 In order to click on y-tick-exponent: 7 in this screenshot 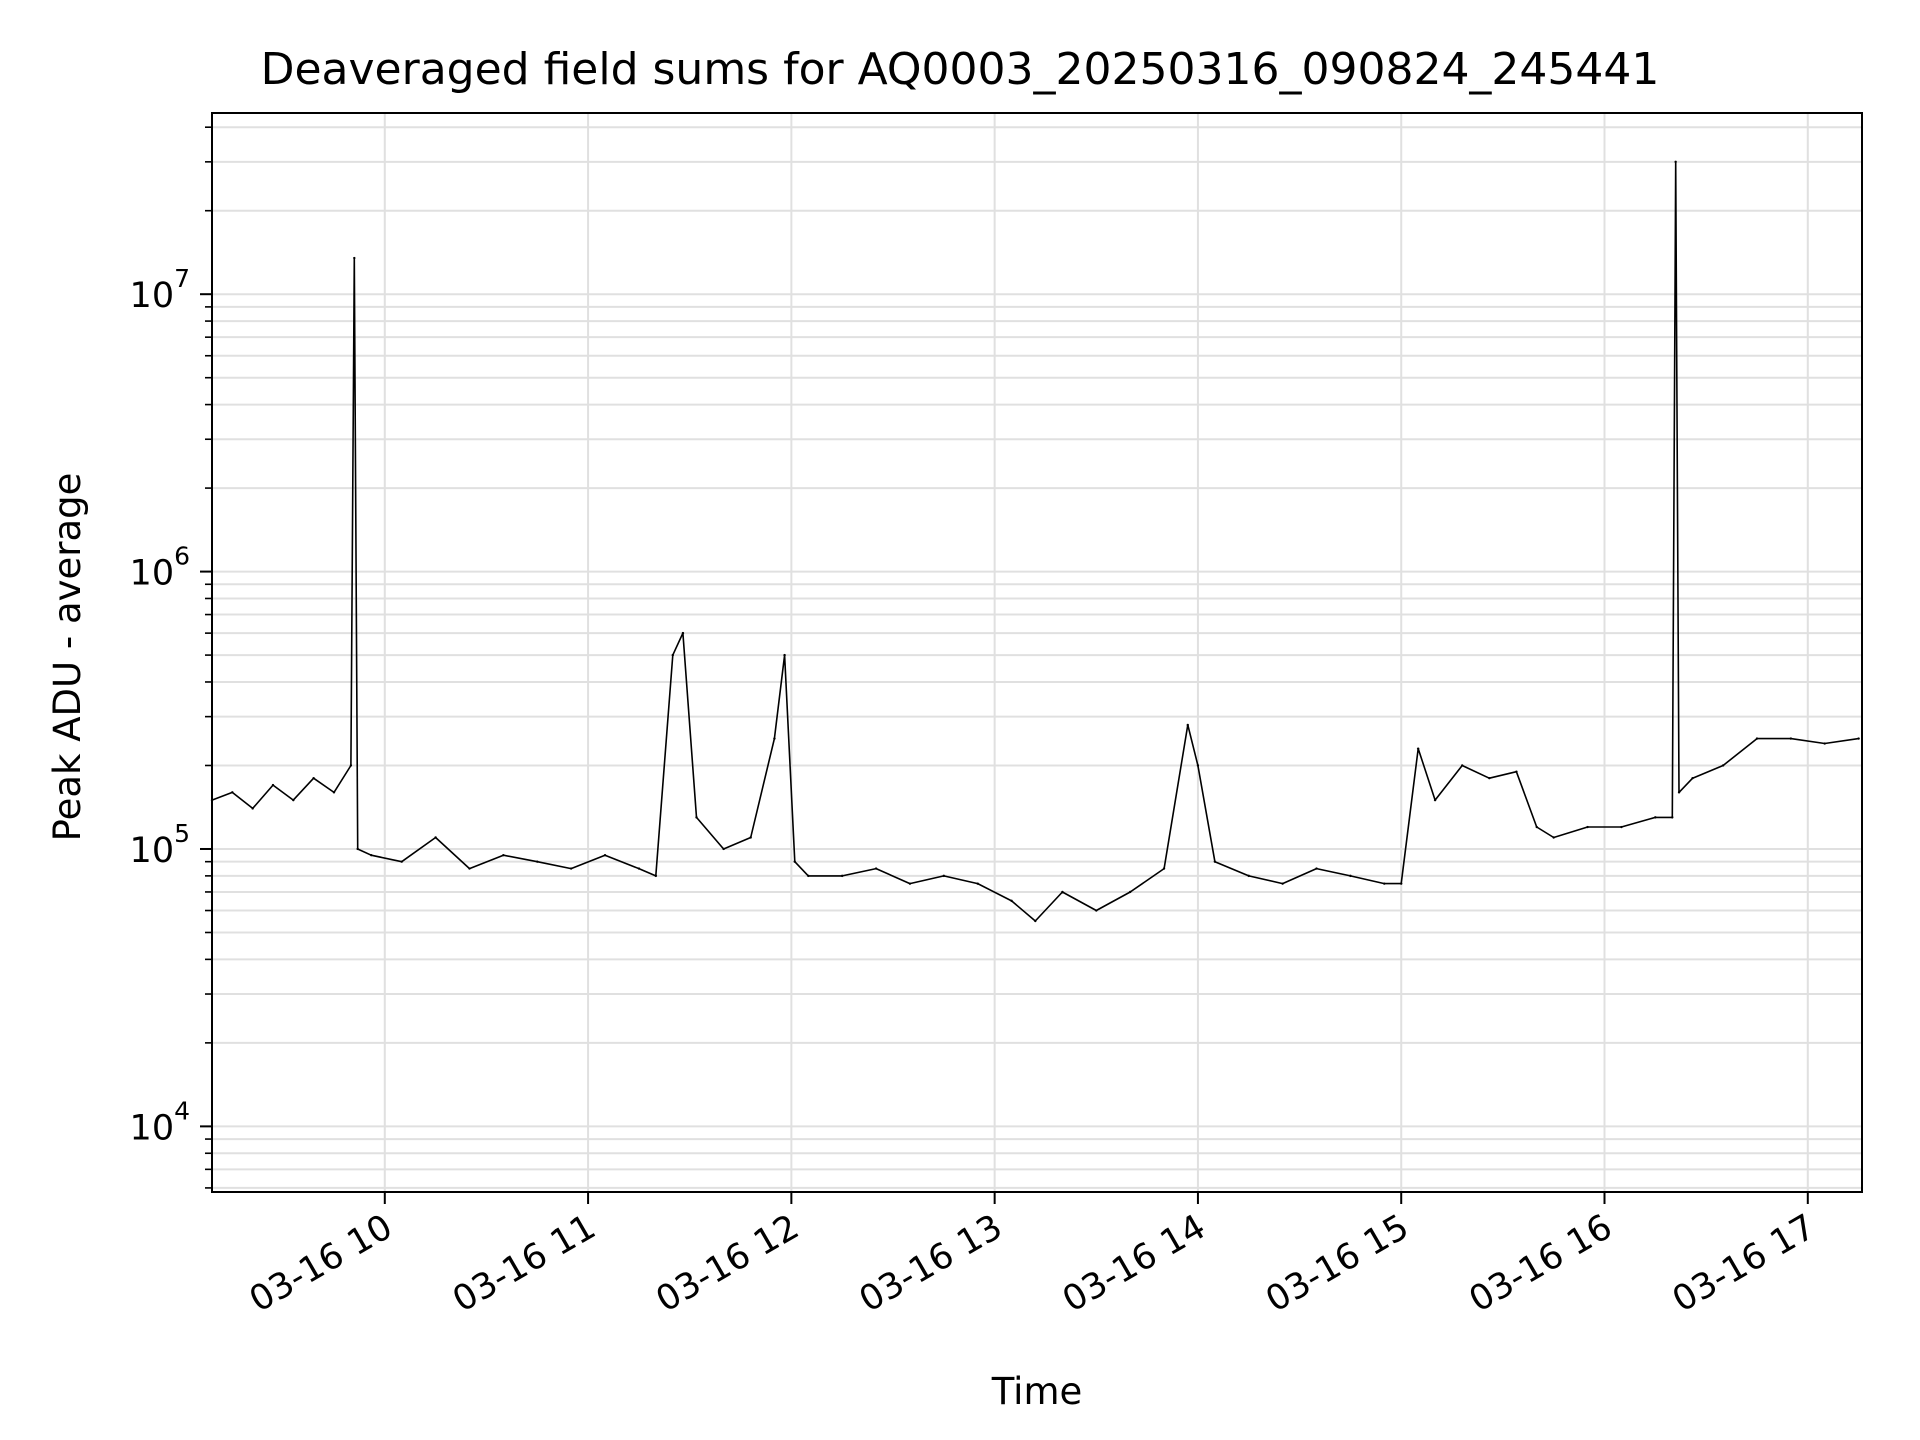, I will do `click(182, 278)`.